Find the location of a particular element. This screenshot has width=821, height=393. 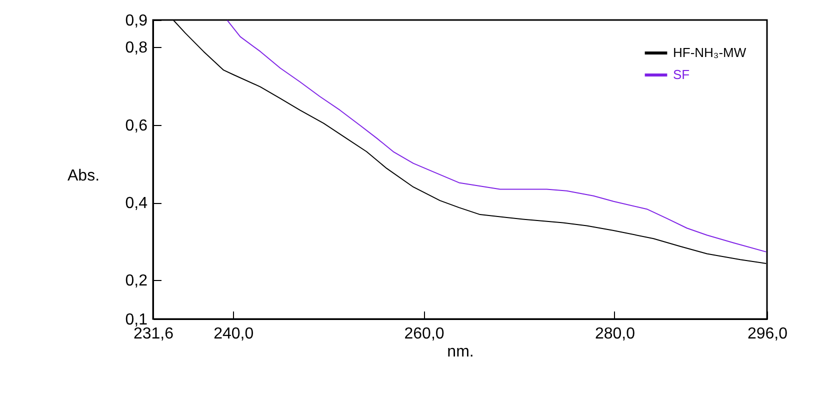

y-tick-label: 0,8 is located at coordinates (136, 48).